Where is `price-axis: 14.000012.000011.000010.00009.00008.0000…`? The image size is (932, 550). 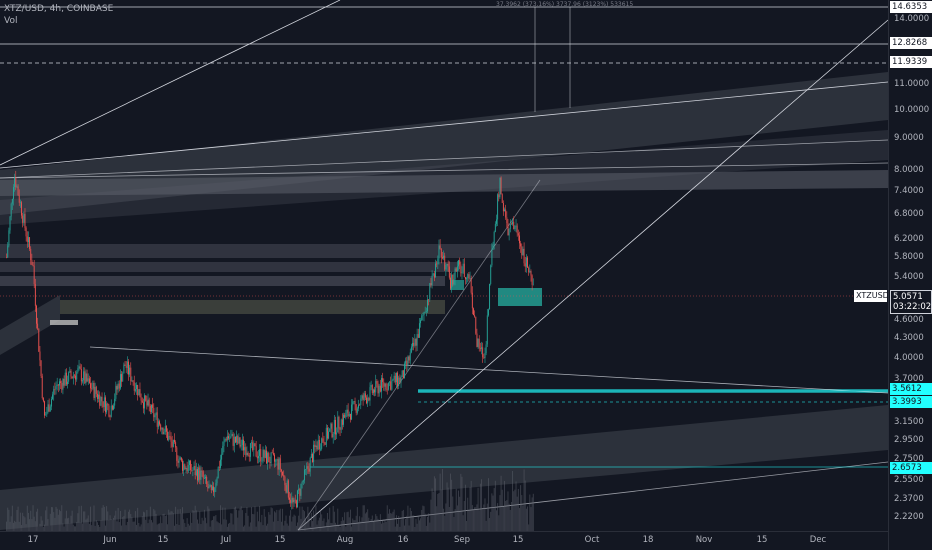 price-axis: 14.000012.000011.000010.00009.00008.0000… is located at coordinates (910, 275).